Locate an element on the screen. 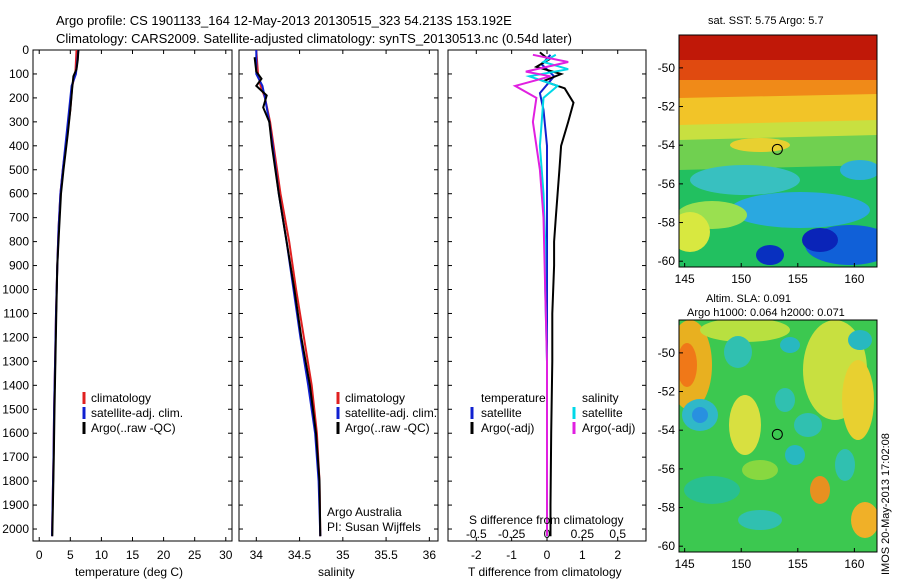 This screenshot has width=900, height=580. sla-map-title-2: Argo h1000: 0.064 h2000: 0.071 is located at coordinates (766, 313).